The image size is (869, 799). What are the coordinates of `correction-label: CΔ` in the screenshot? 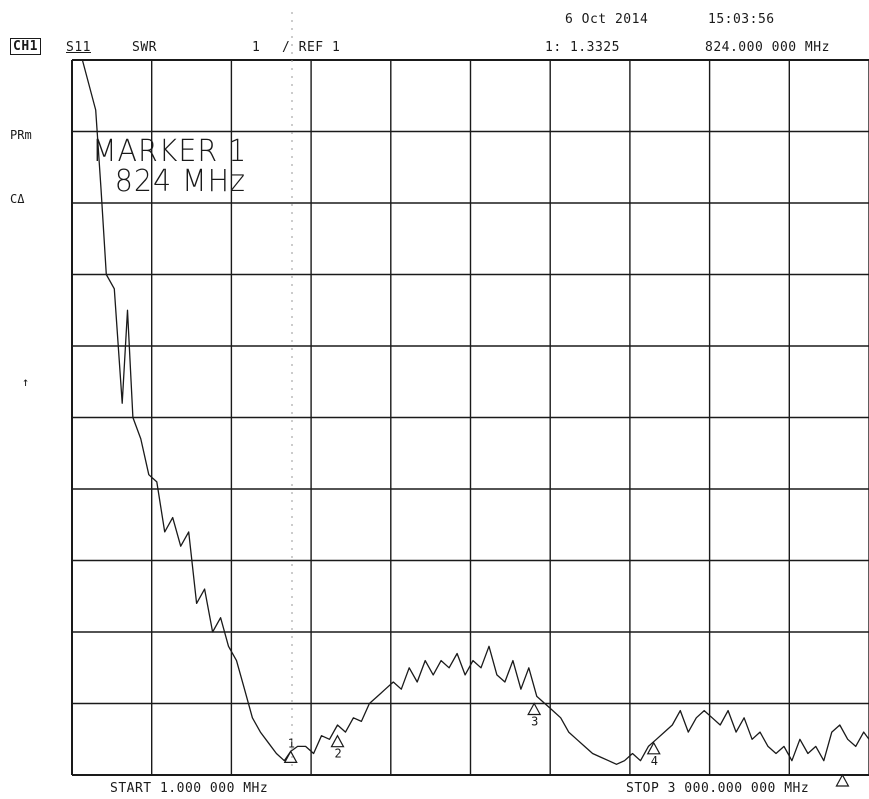 It's located at (17, 199).